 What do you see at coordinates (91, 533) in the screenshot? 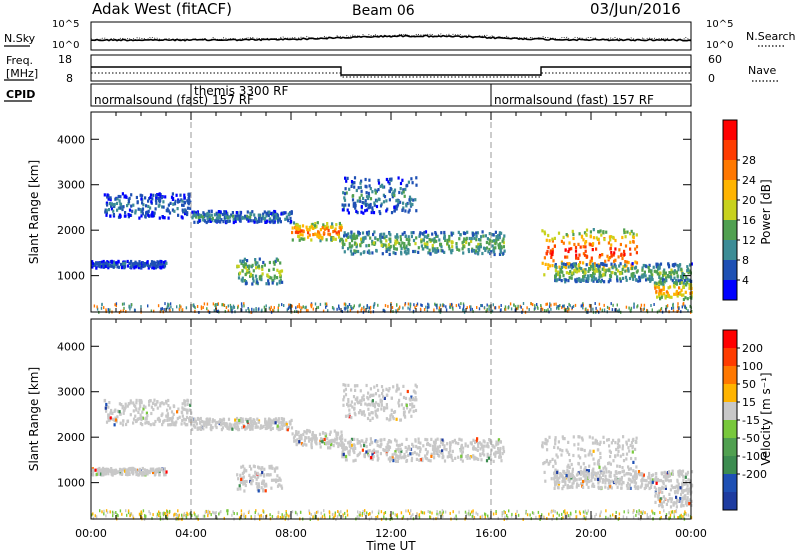
I see `xtick-label-0: 00:00` at bounding box center [91, 533].